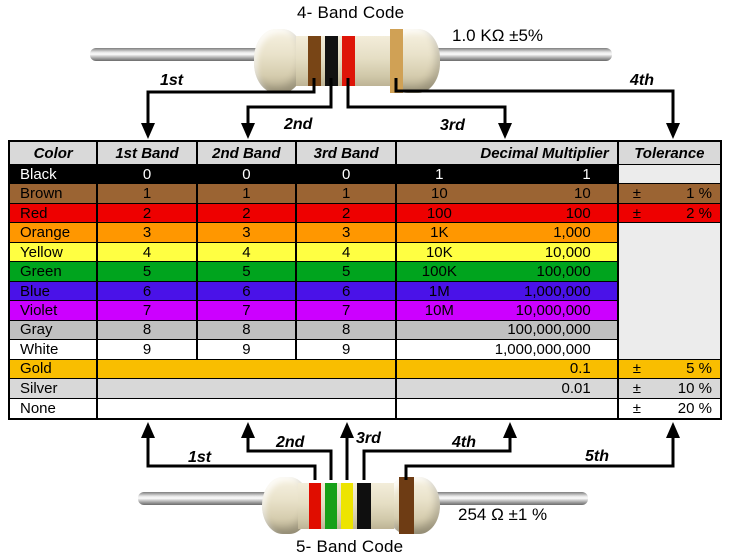  What do you see at coordinates (347, 506) in the screenshot?
I see `yellow-band` at bounding box center [347, 506].